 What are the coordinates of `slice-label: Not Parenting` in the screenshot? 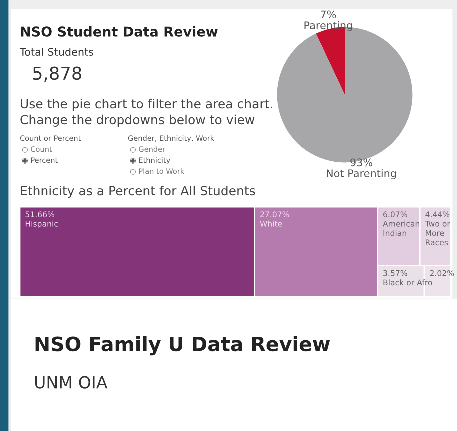 It's located at (361, 174).